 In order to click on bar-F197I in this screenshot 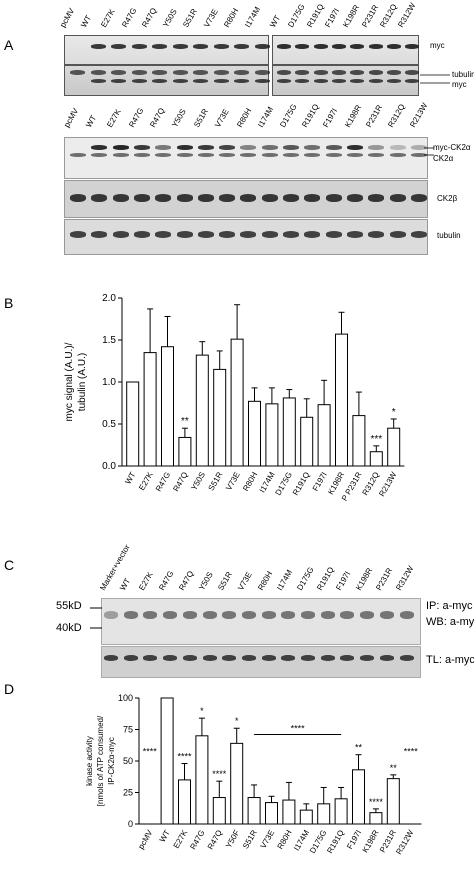, I will do `click(358, 797)`.